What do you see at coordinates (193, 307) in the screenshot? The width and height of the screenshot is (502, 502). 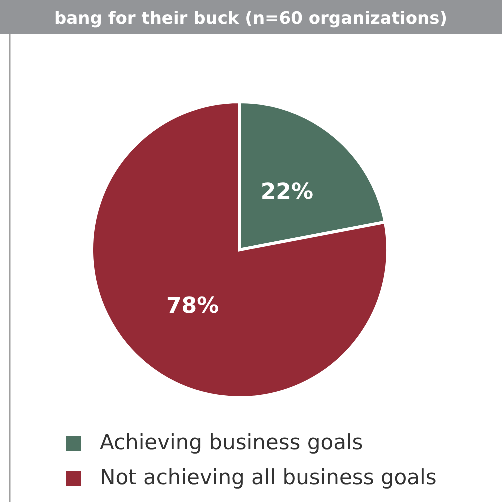 I see `data-label: 78%` at bounding box center [193, 307].